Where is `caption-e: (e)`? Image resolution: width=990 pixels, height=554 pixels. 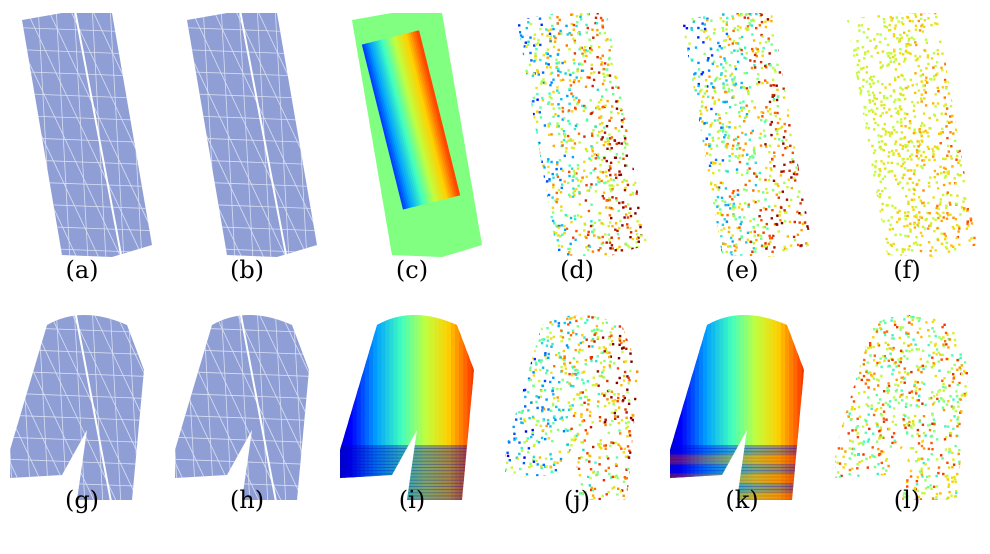
caption-e: (e) is located at coordinates (742, 270).